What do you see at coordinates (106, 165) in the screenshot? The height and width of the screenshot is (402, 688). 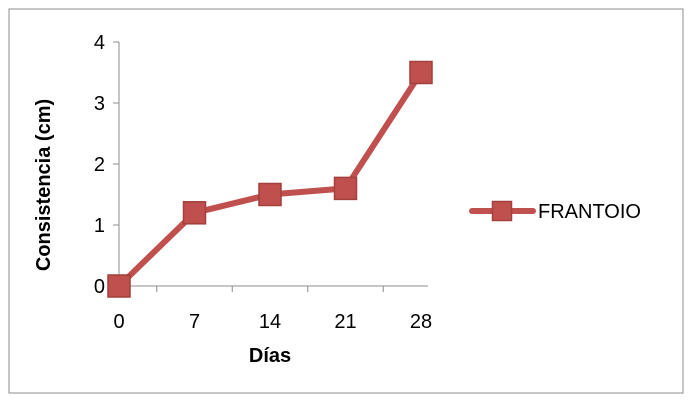 I see `y-ticks: 0 1 2 3 4` at bounding box center [106, 165].